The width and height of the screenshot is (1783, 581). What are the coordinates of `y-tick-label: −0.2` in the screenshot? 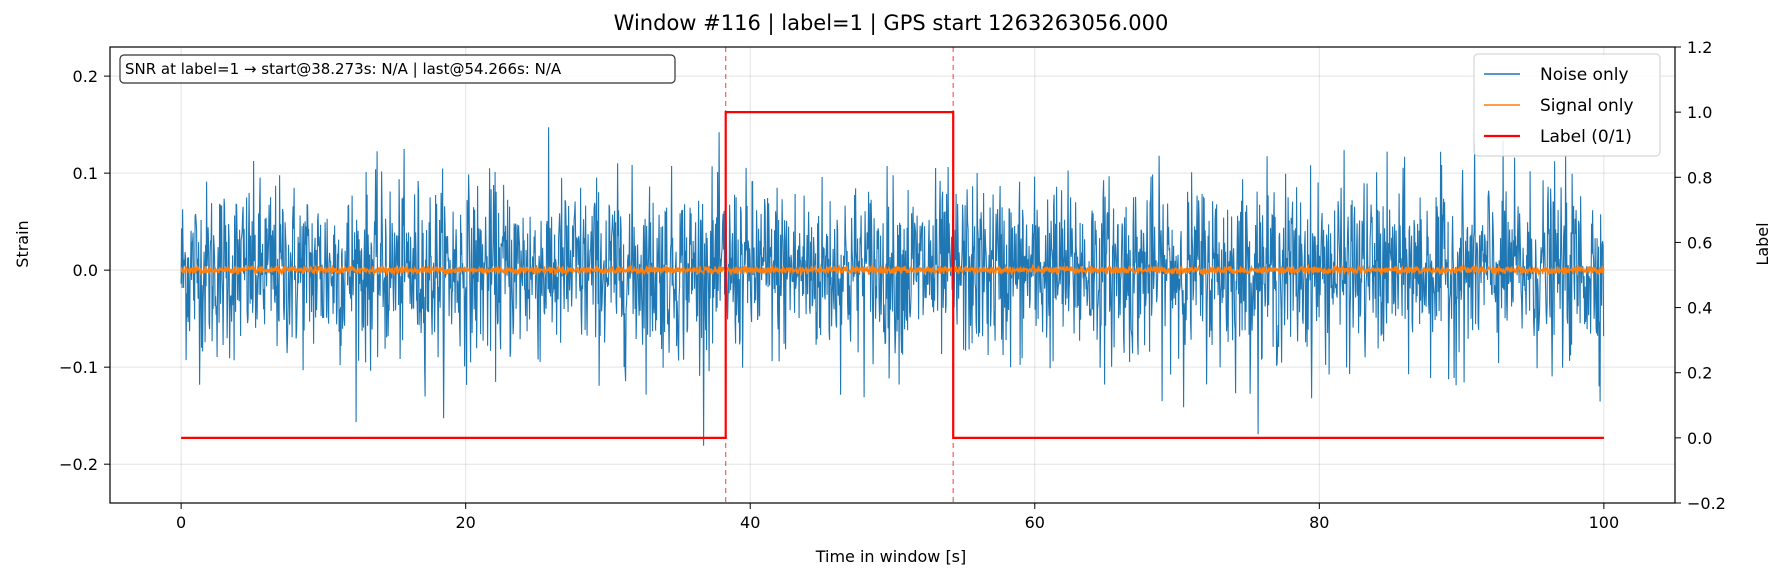 It's located at (78, 464).